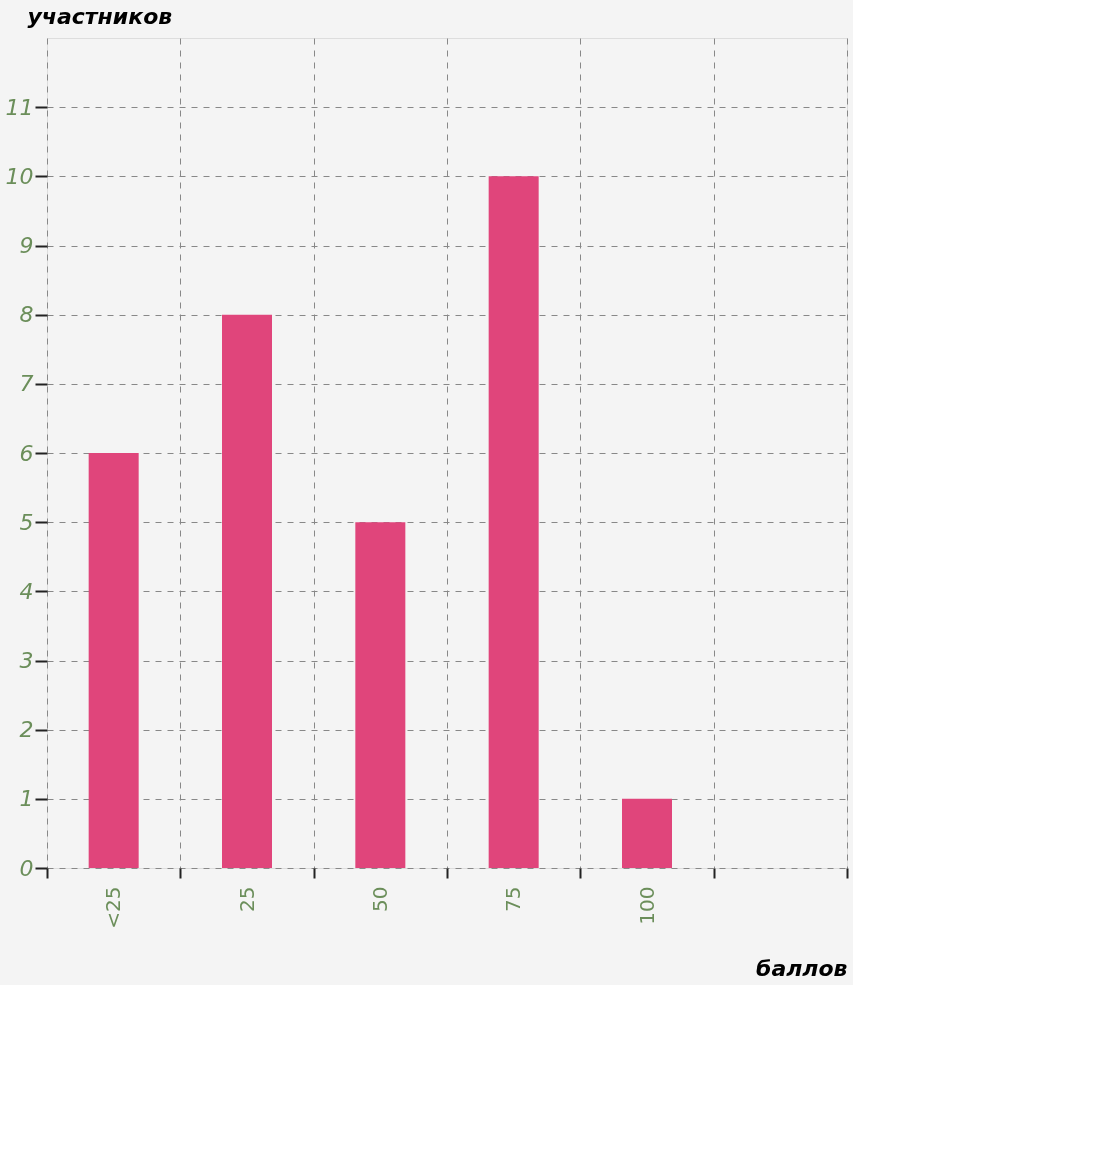 This screenshot has width=1107, height=1153. What do you see at coordinates (26, 245) in the screenshot?
I see `y-tick-label: 9` at bounding box center [26, 245].